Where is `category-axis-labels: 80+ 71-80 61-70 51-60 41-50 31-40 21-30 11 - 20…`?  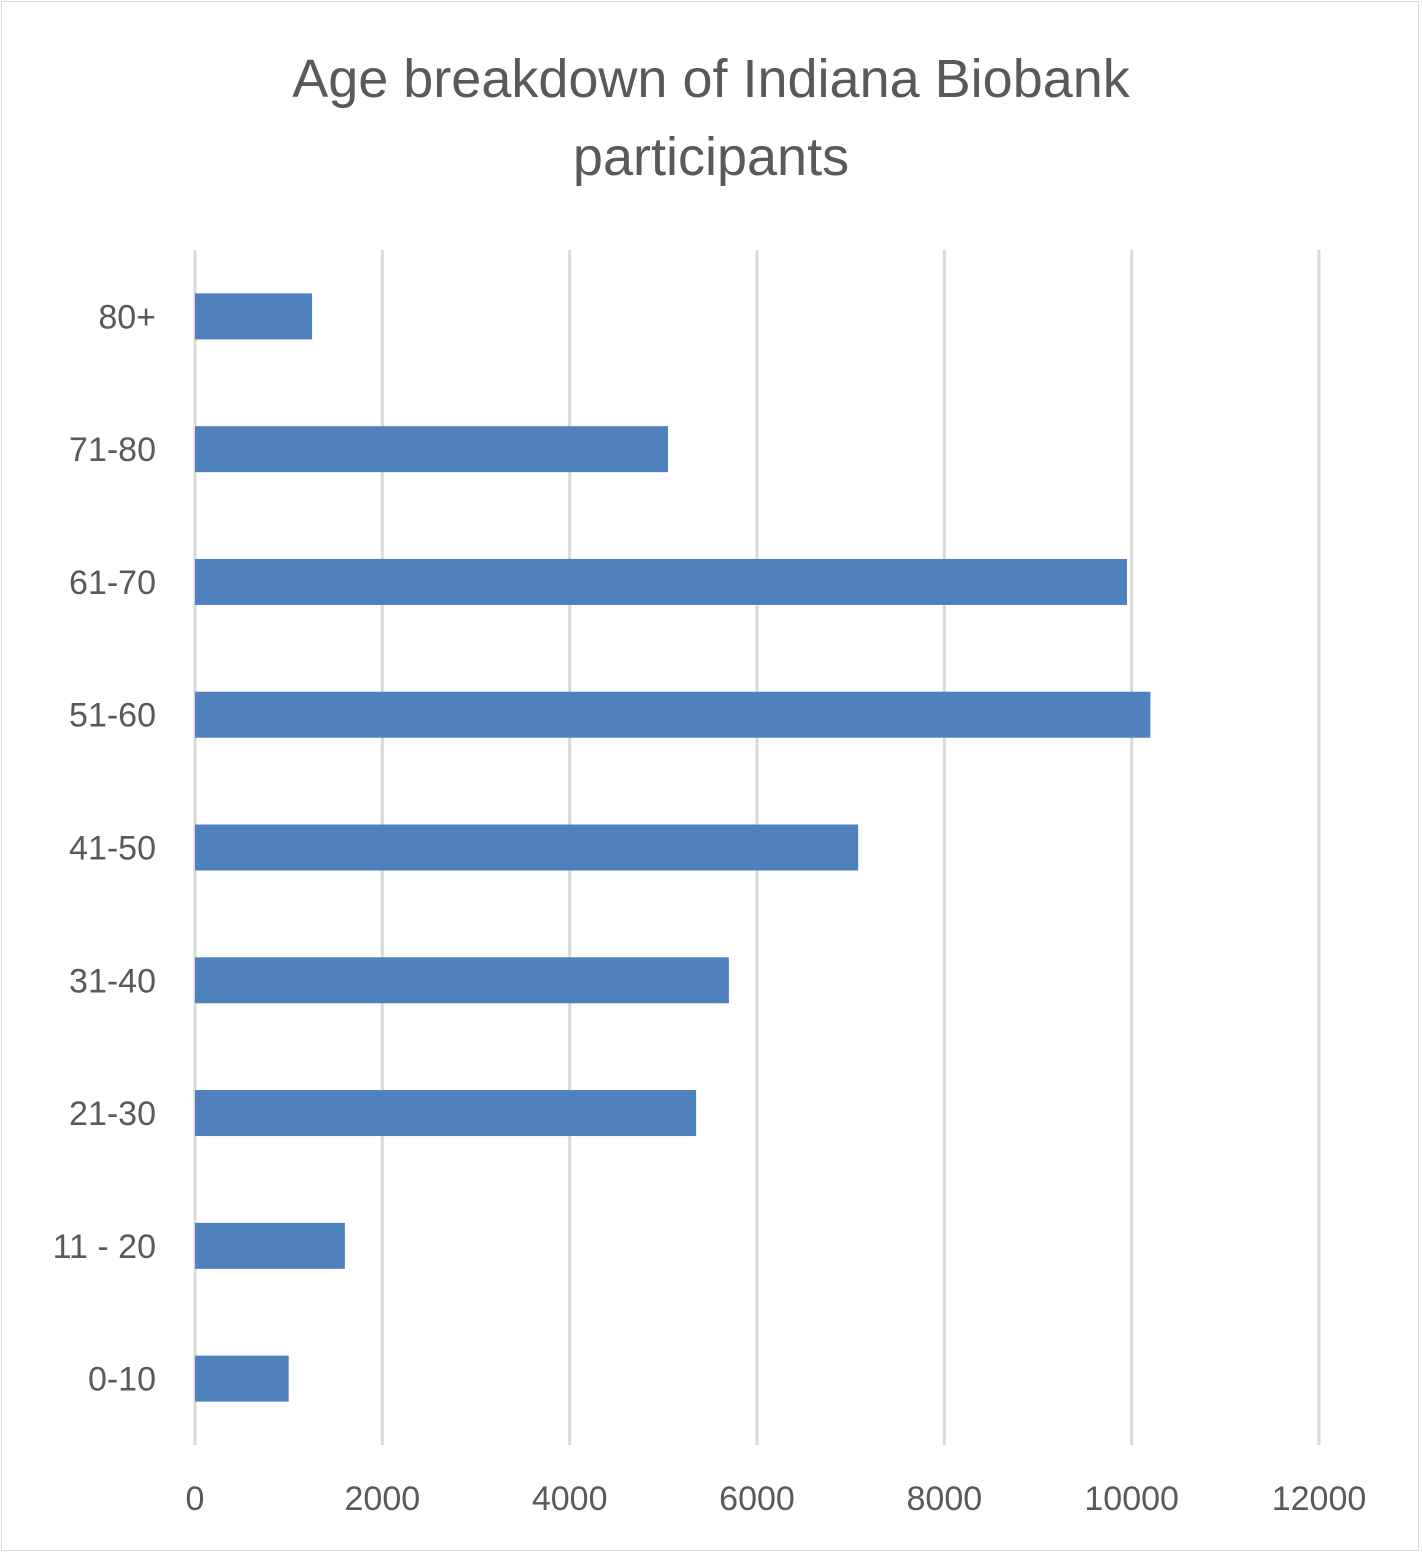
category-axis-labels: 80+ 71-80 61-70 51-60 41-50 31-40 21-30 11 - 20… is located at coordinates (104, 848).